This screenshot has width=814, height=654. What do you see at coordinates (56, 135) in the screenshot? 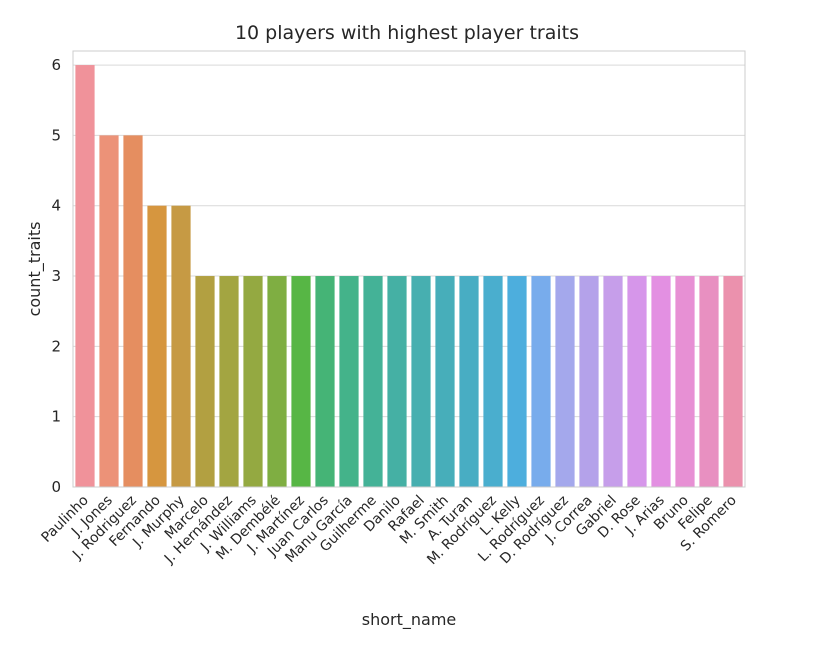
I see `y-tick-label: 5` at bounding box center [56, 135].